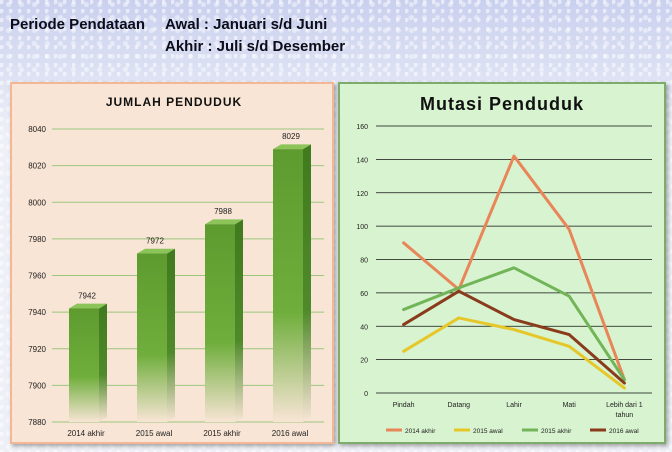  Describe the element at coordinates (155, 241) in the screenshot. I see `bar-value-label: 7972` at that location.